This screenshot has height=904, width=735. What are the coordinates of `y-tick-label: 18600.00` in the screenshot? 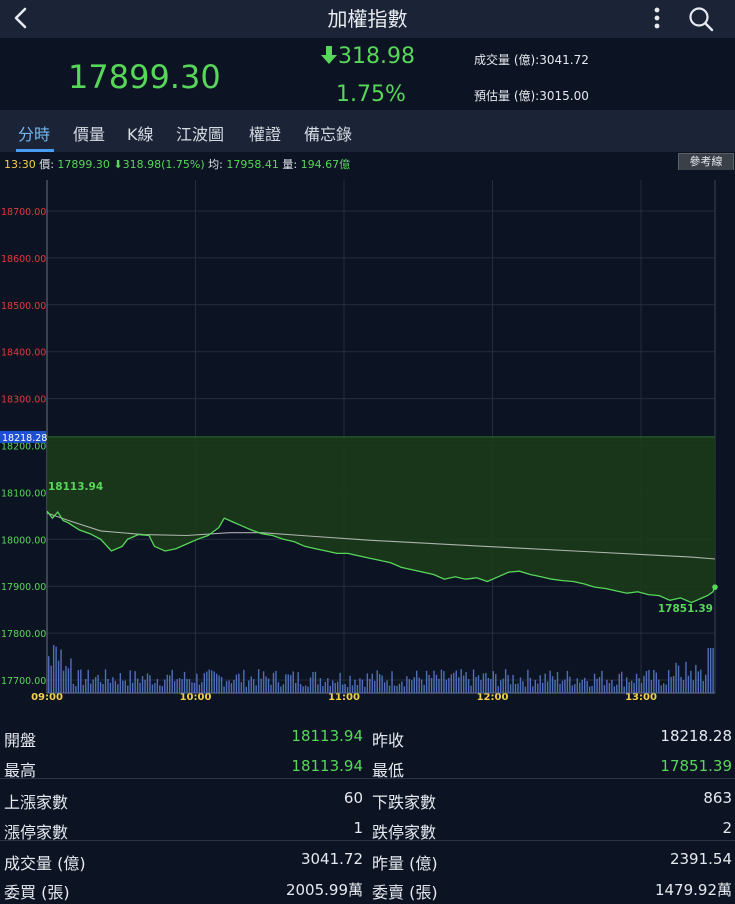 It's located at (23, 259).